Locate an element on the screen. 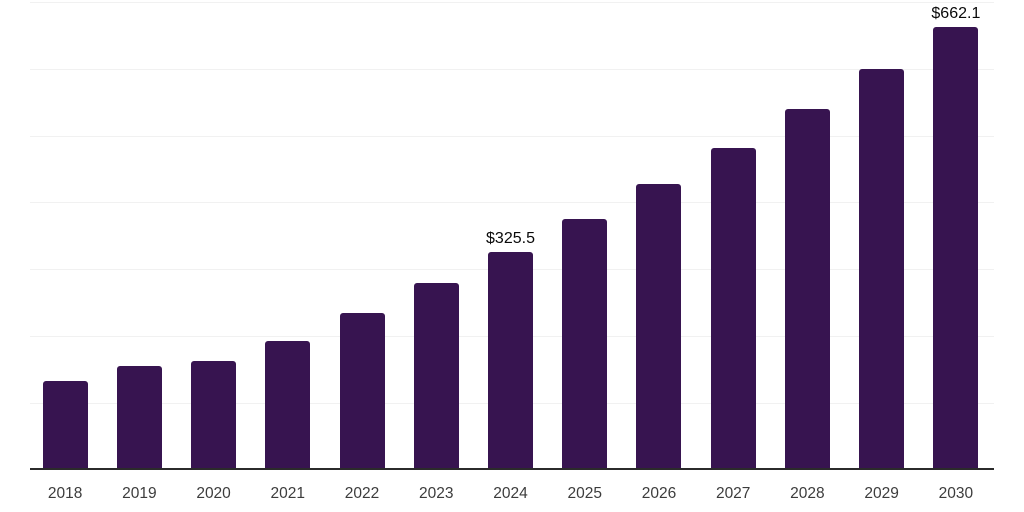 This screenshot has height=512, width=1024. x-tick-label-2019: 2019 is located at coordinates (139, 493).